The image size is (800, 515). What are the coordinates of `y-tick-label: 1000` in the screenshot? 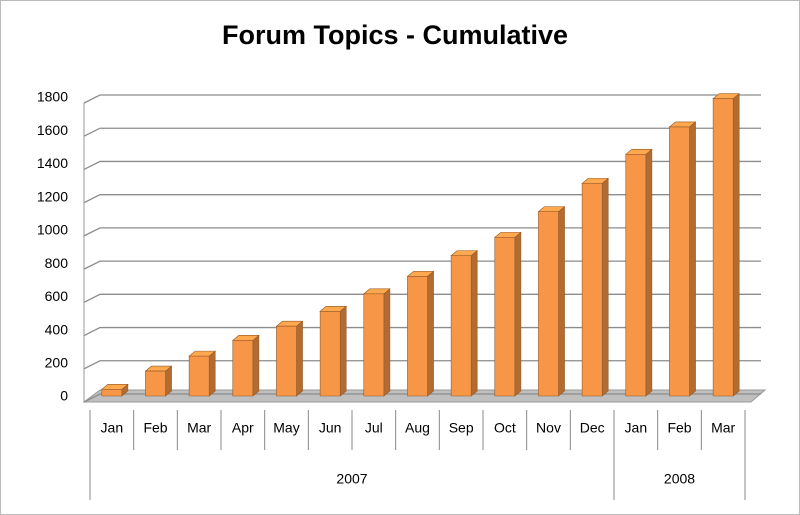 It's located at (52, 230).